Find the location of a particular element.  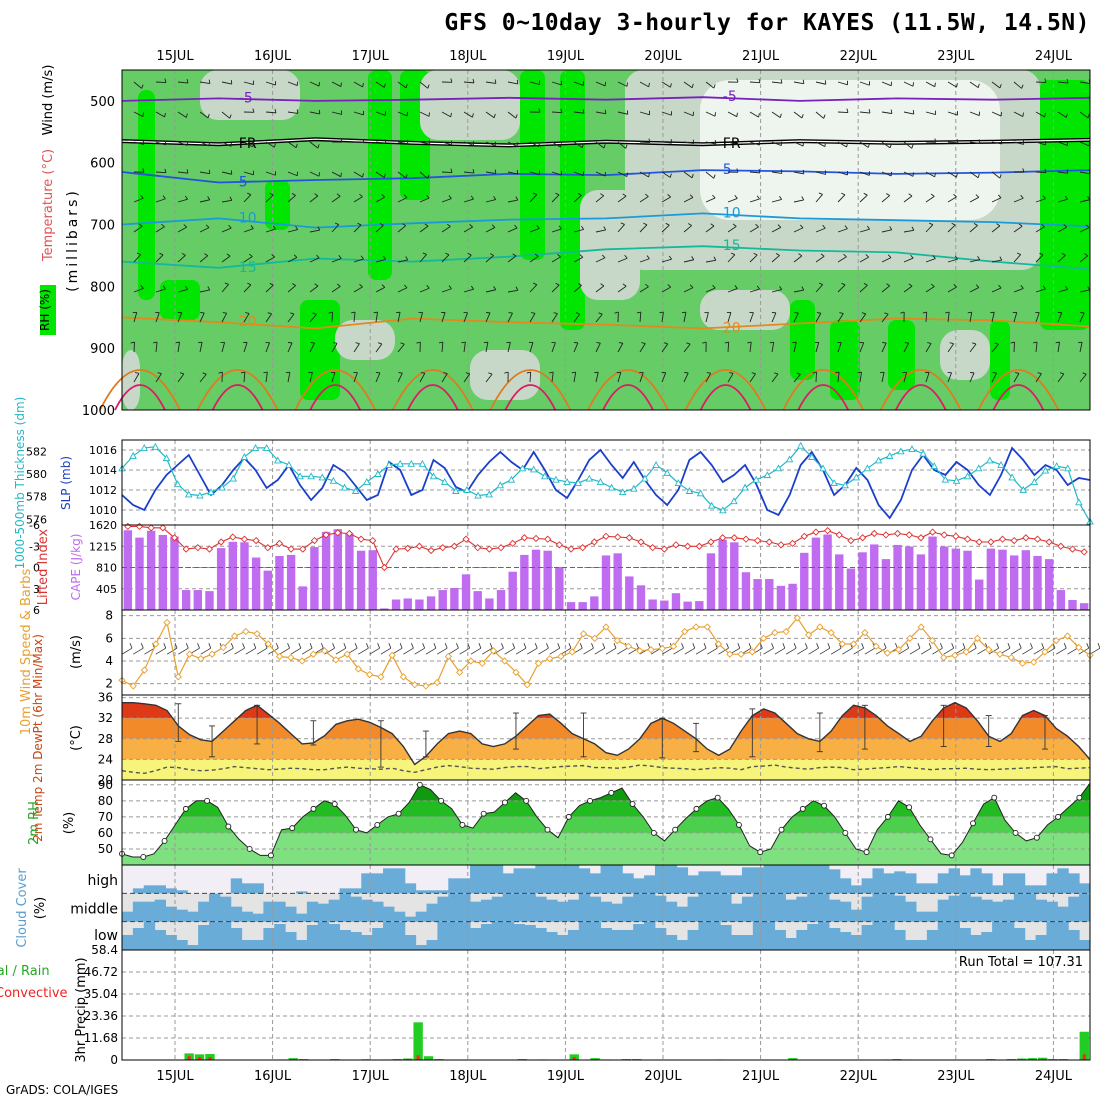

cape-tick: 405 is located at coordinates (106, 589).